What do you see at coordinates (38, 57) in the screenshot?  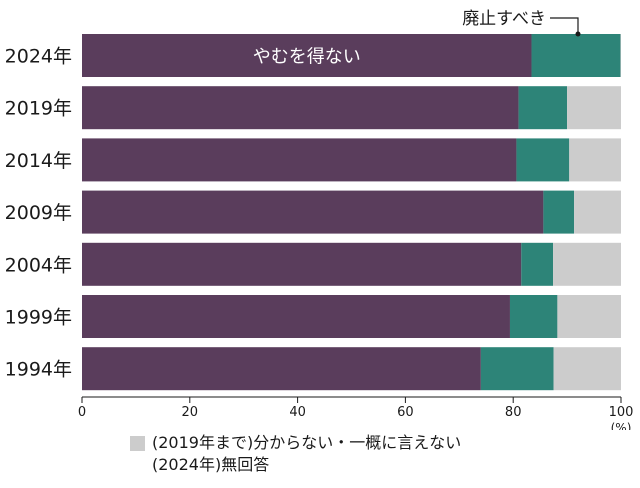 I see `y-label-2024: 2024年` at bounding box center [38, 57].